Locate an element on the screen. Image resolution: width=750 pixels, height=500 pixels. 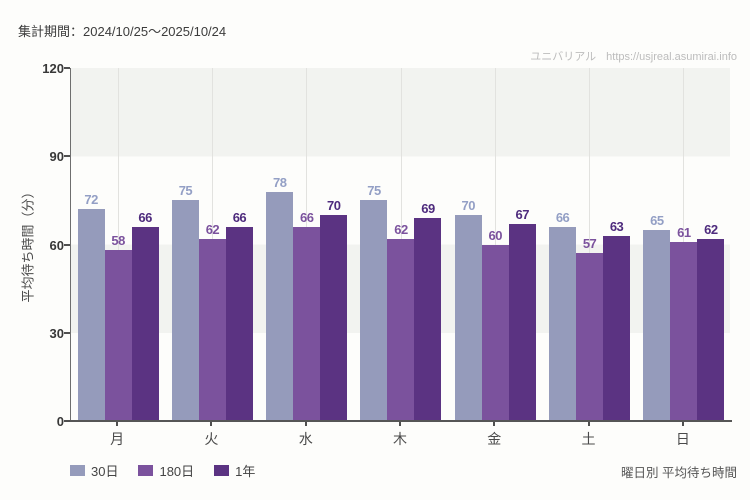
watermark: ユニバリアル https://usjreal.asumirai.info is located at coordinates (633, 56).